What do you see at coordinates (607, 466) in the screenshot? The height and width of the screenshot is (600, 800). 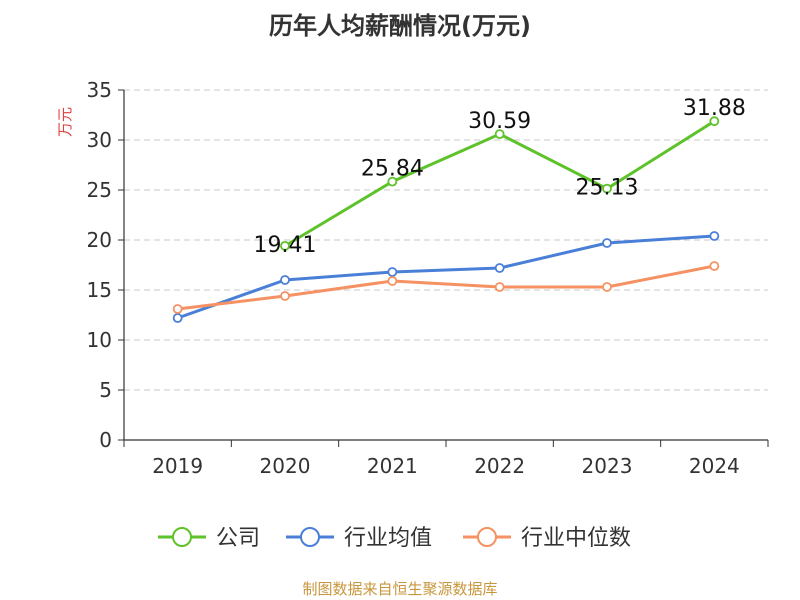 I see `x-tick-label: 2023` at bounding box center [607, 466].